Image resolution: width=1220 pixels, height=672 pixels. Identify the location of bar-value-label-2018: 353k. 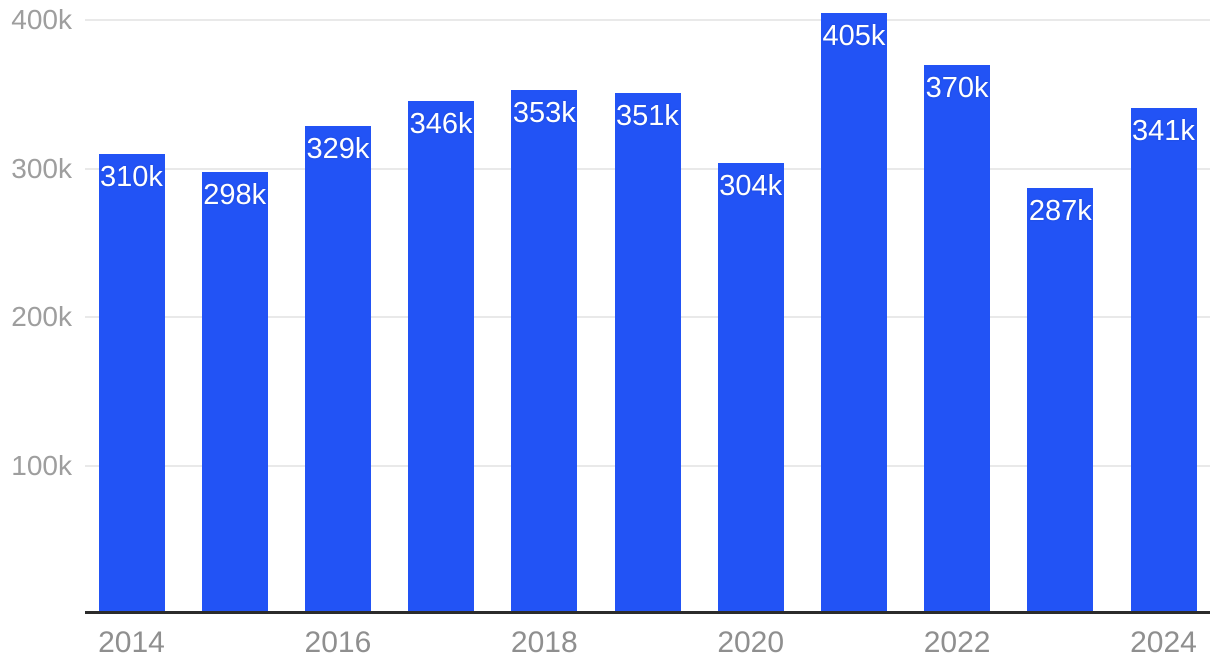
(544, 113).